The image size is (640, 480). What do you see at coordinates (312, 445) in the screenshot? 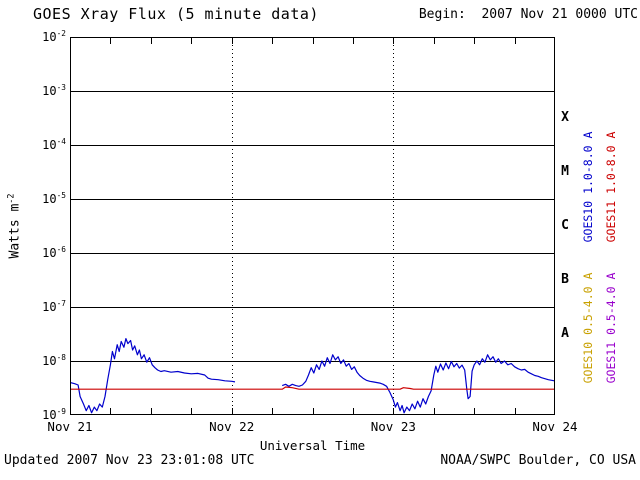
I see `x-axis-label: Universal Time` at bounding box center [312, 445].